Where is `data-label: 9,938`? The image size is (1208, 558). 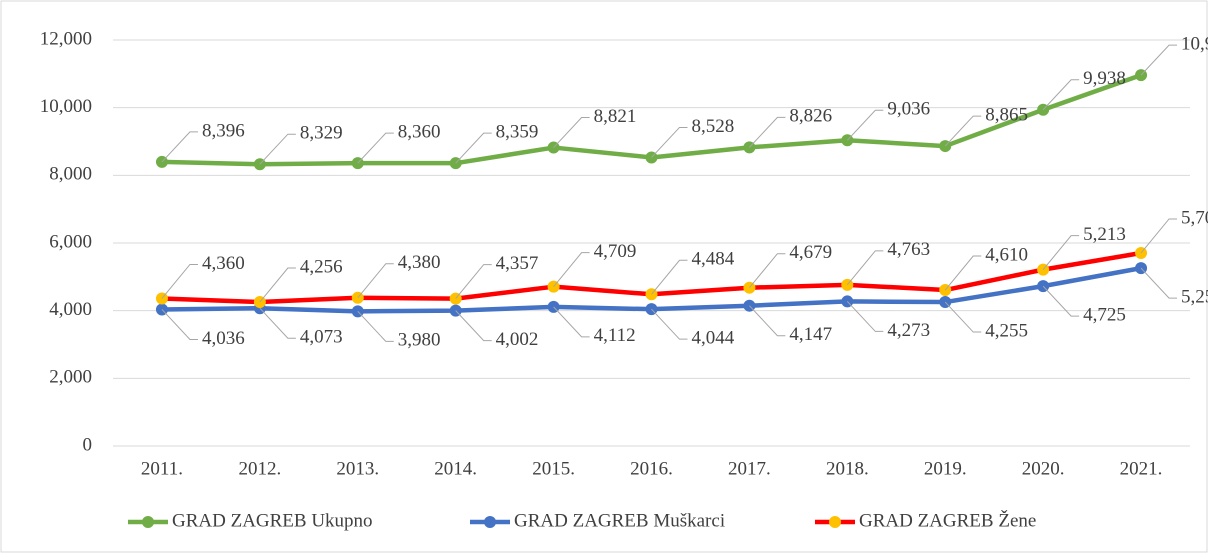 data-label: 9,938 is located at coordinates (1104, 78).